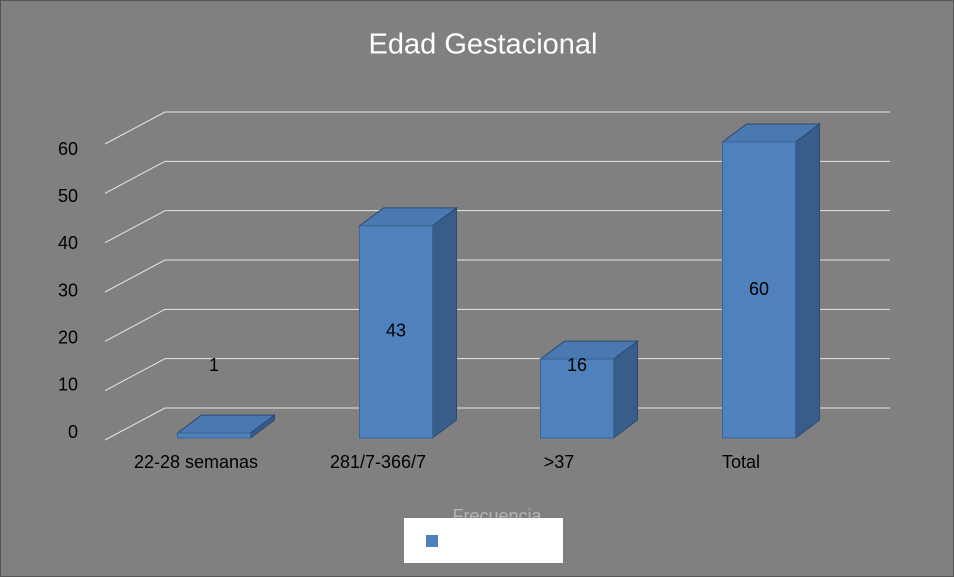 The width and height of the screenshot is (954, 577). I want to click on data-label: 43, so click(396, 331).